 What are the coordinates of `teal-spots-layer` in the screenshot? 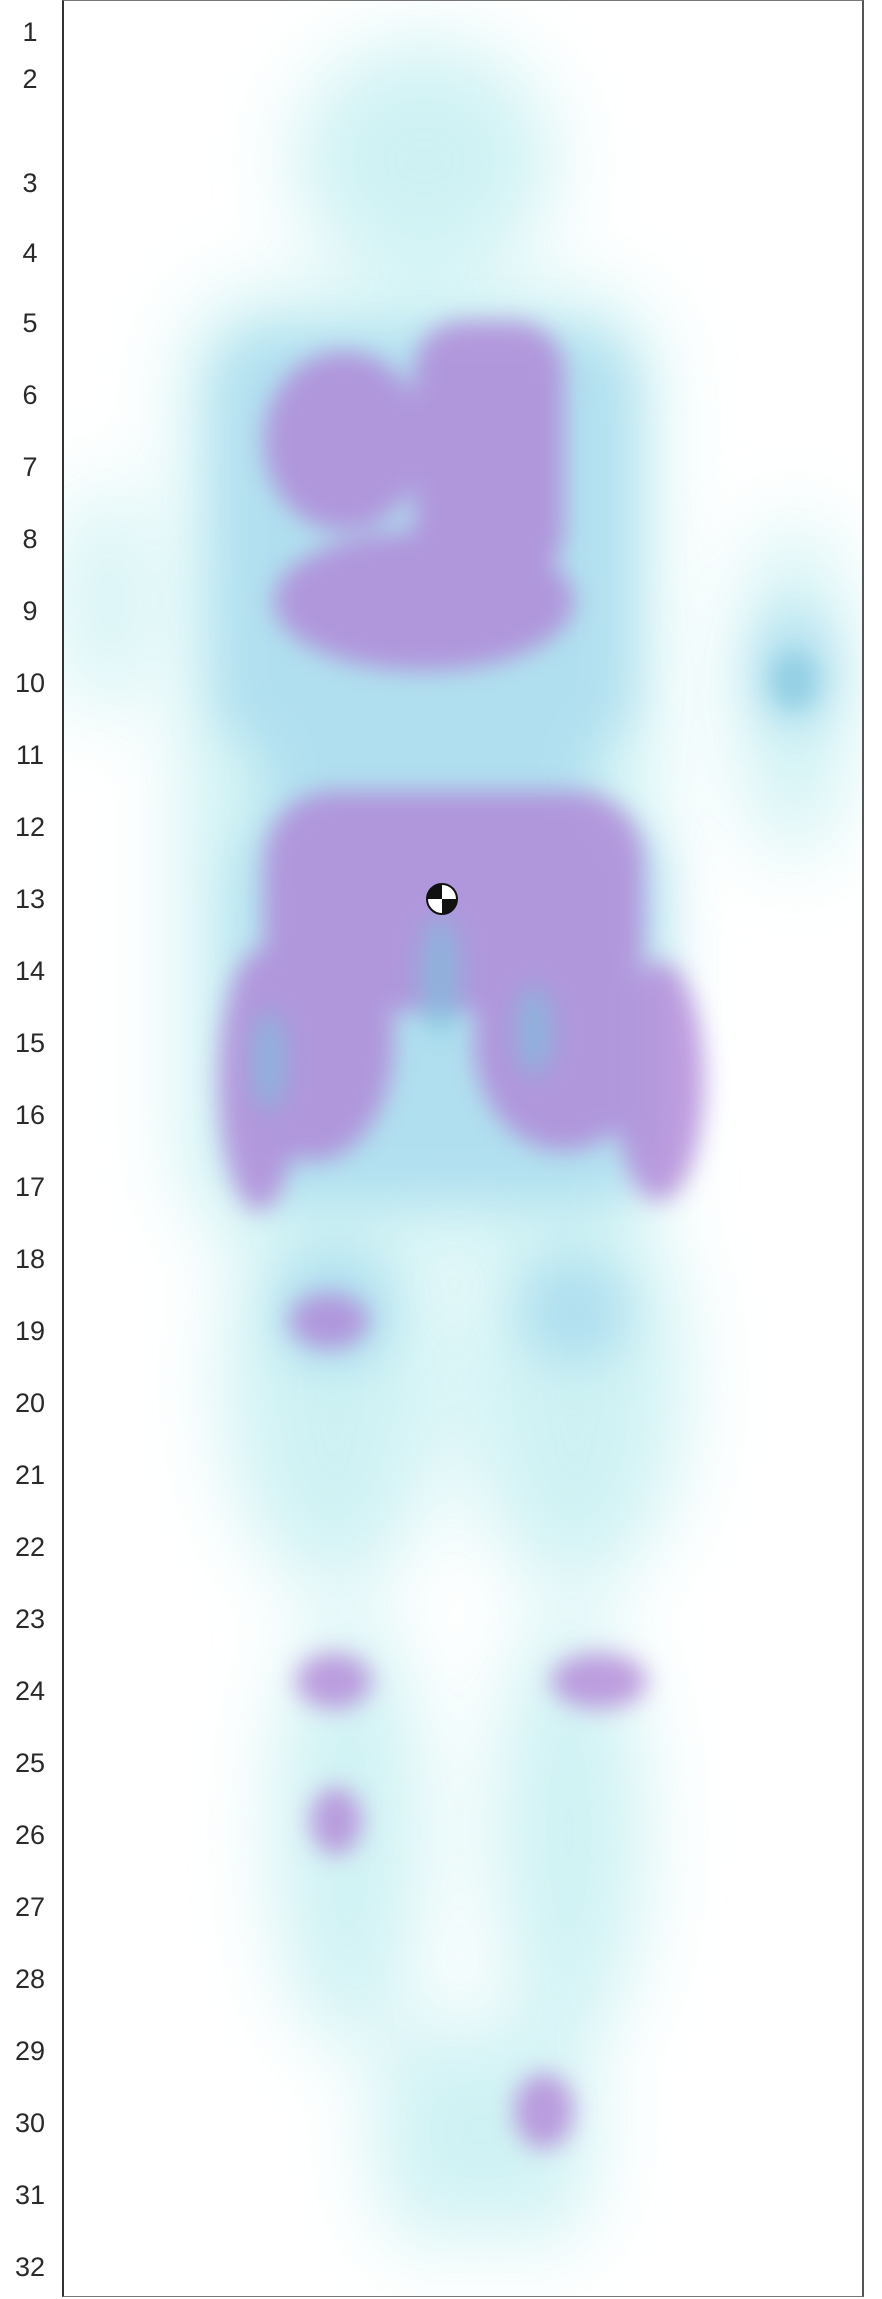 It's located at (534, 881).